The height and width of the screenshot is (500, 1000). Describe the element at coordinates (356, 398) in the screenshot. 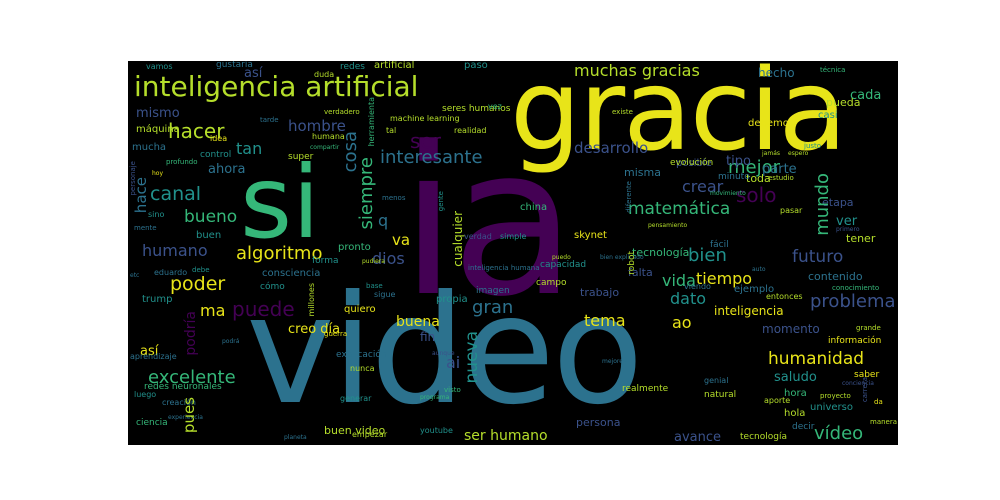

I see `word: generar` at that location.